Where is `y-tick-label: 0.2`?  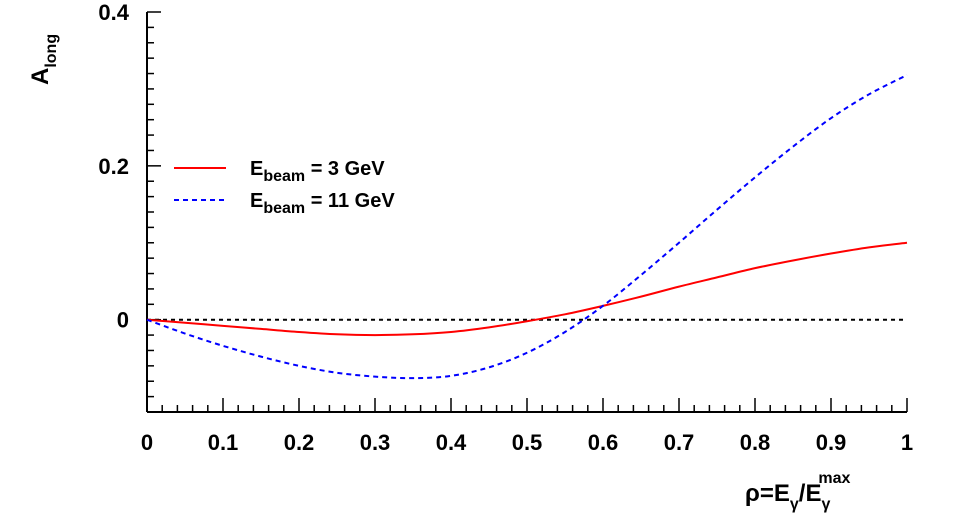
y-tick-label: 0.2 is located at coordinates (113, 166).